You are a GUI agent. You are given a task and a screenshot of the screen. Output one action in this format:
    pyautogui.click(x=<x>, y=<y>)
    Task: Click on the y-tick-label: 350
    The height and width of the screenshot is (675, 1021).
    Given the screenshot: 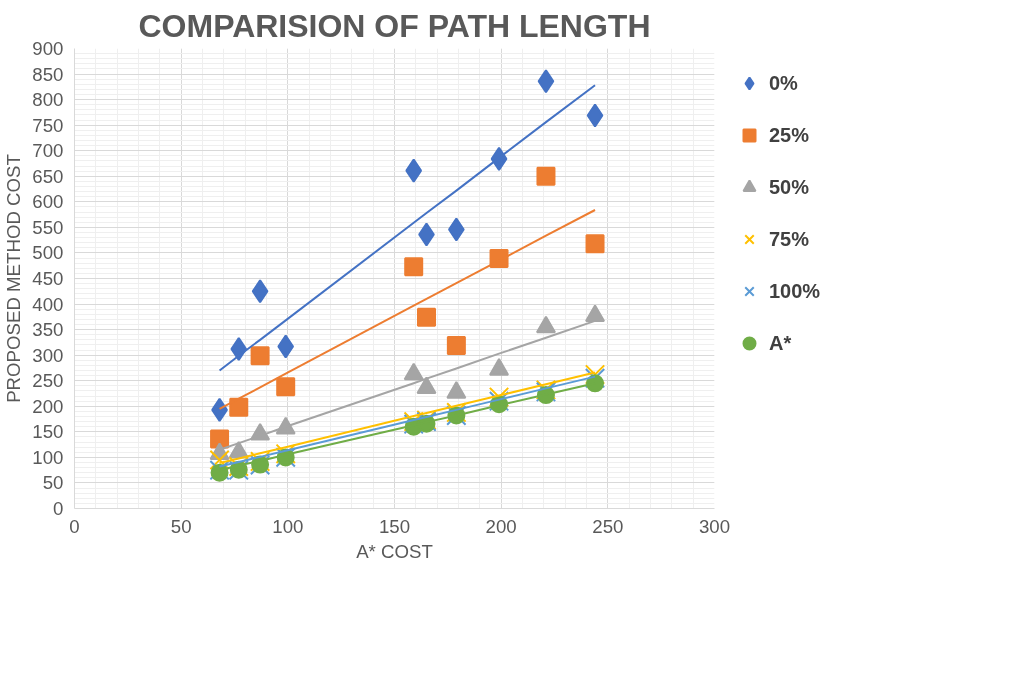 What is the action you would take?
    pyautogui.click(x=48, y=330)
    